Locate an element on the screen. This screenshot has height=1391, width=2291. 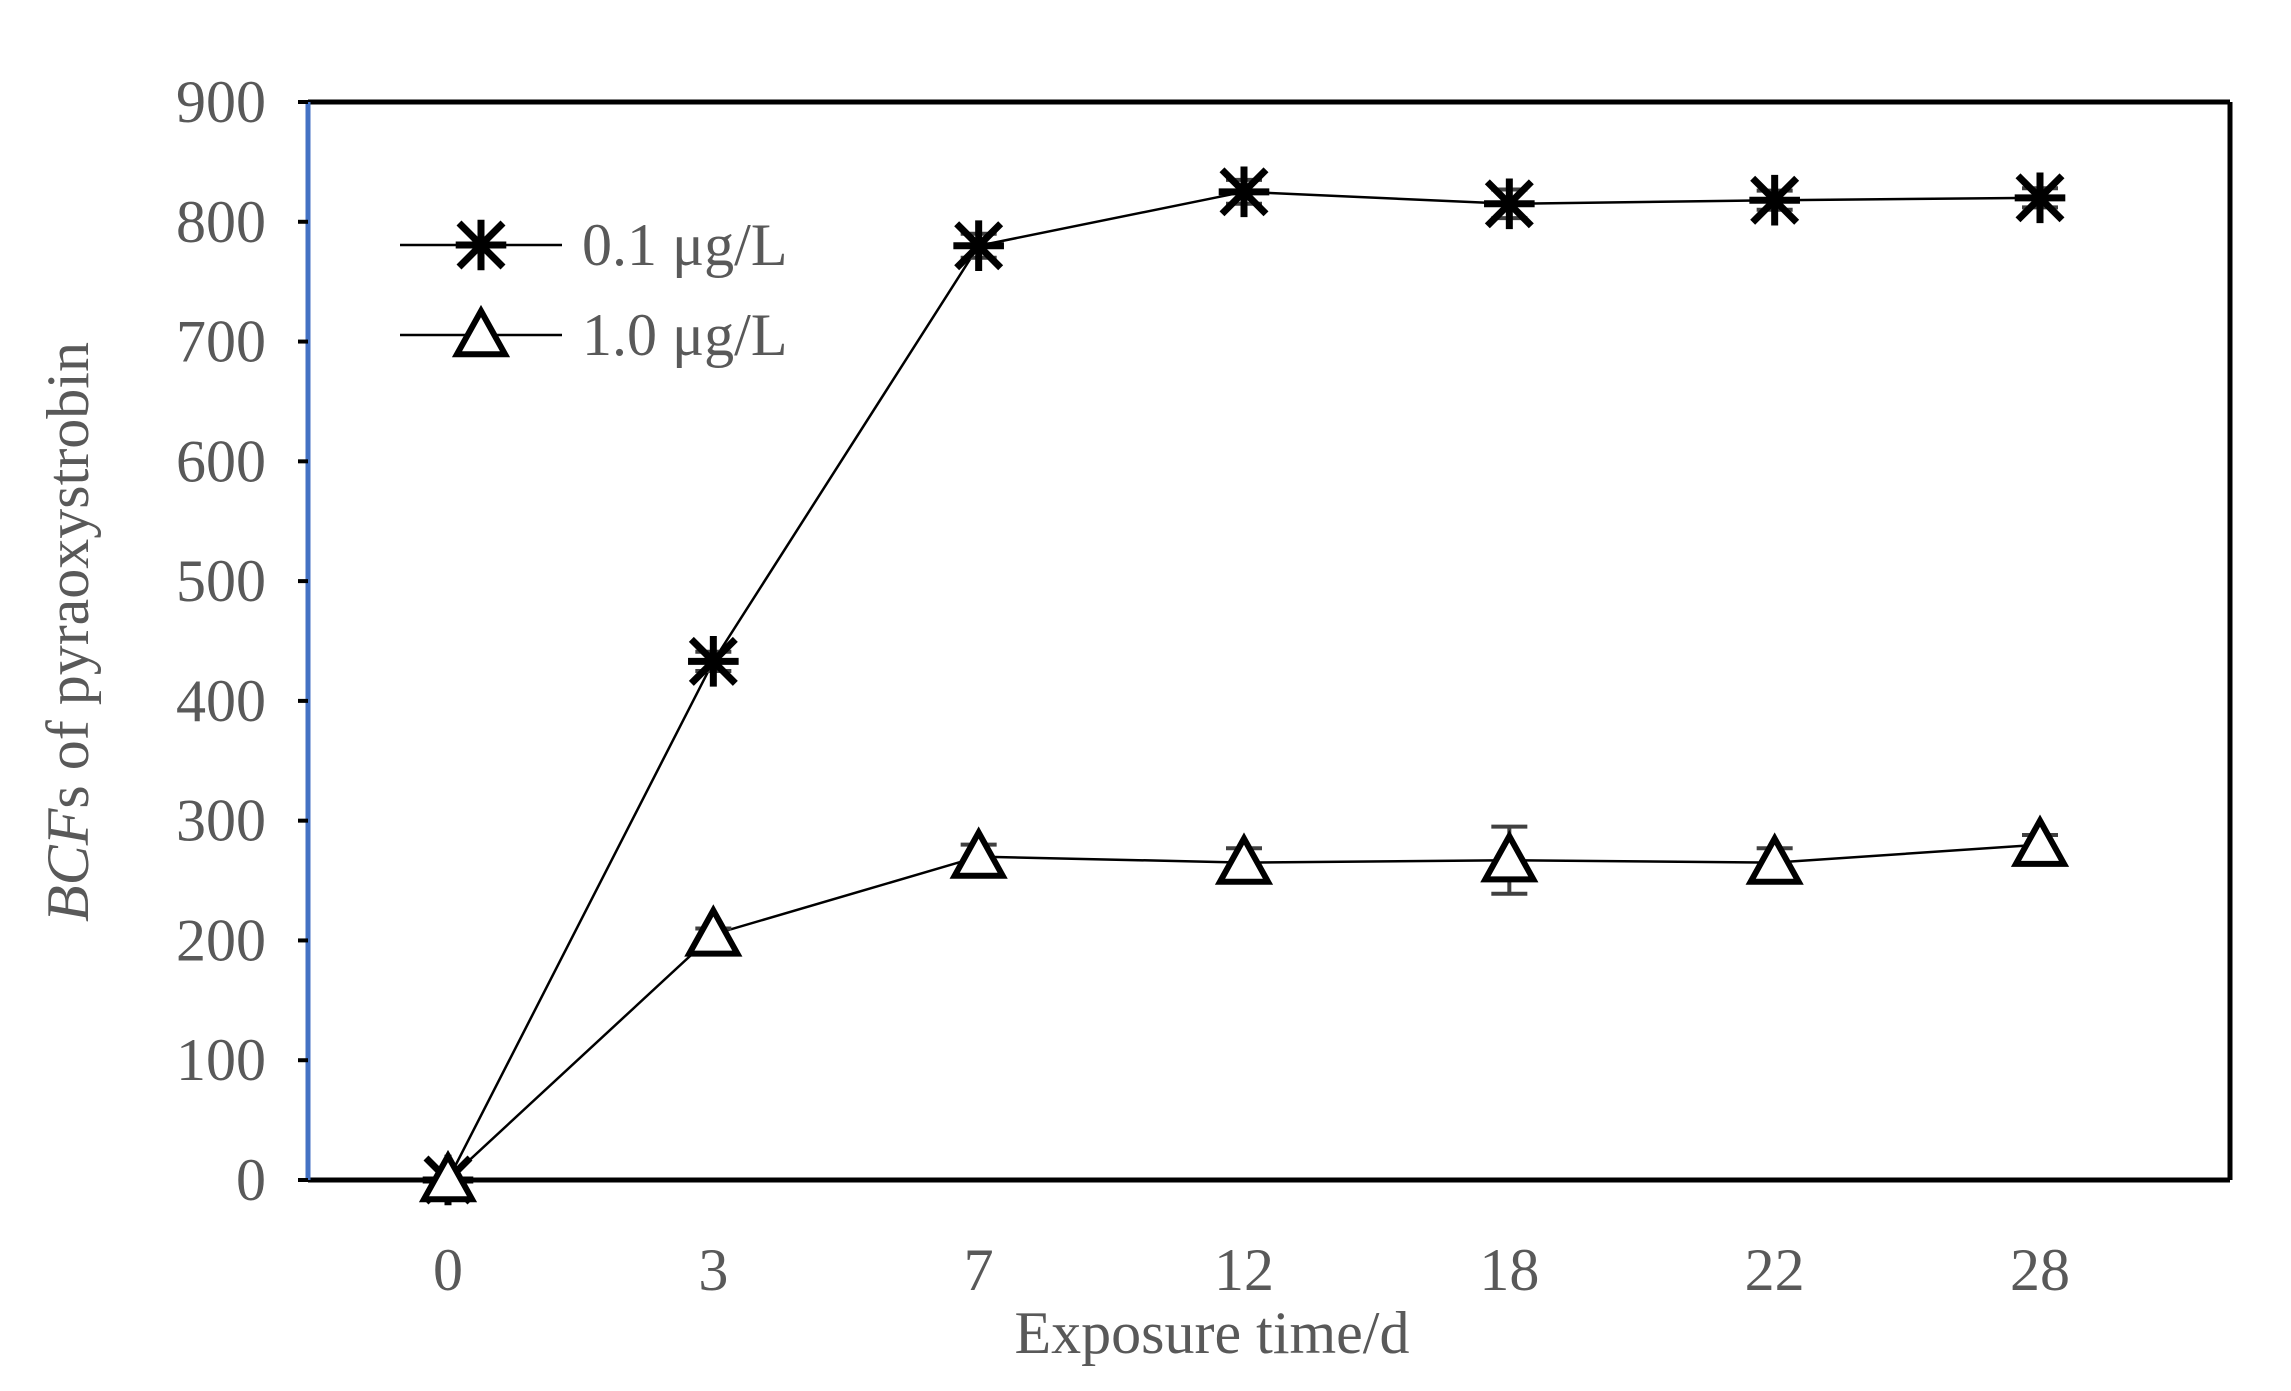
x-tick-label: 22 is located at coordinates (1775, 1270).